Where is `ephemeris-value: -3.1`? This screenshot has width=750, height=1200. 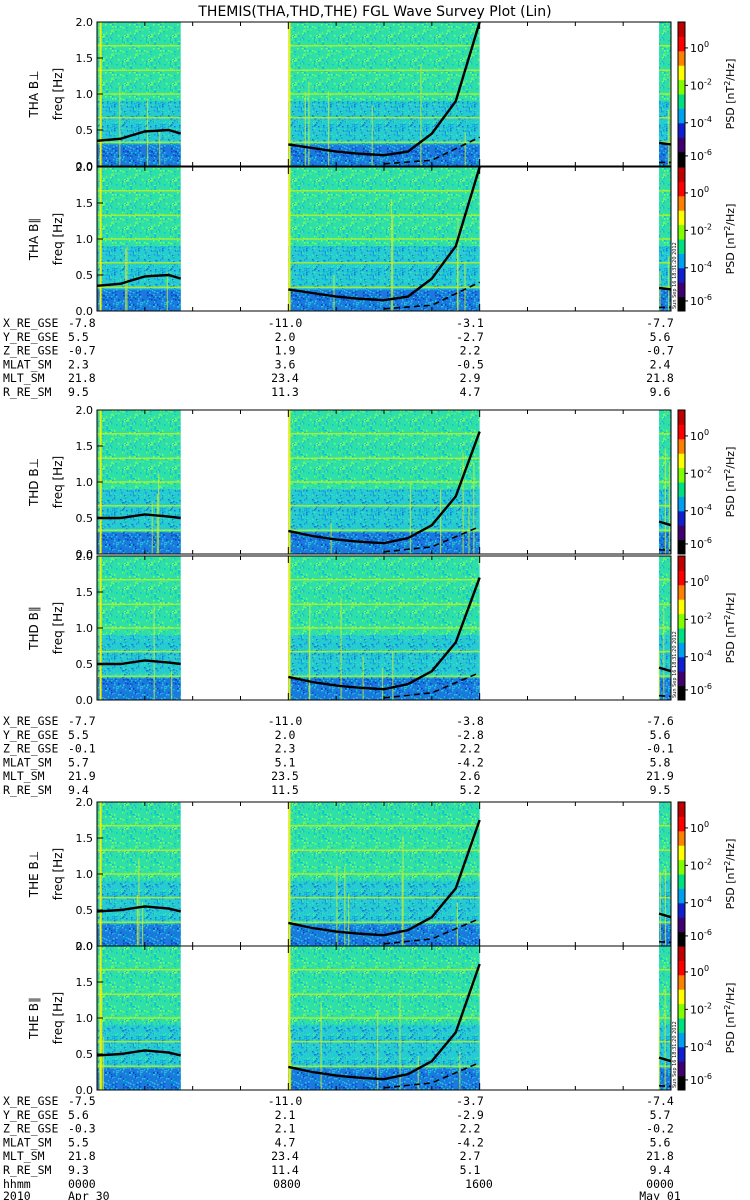 ephemeris-value: -3.1 is located at coordinates (470, 323).